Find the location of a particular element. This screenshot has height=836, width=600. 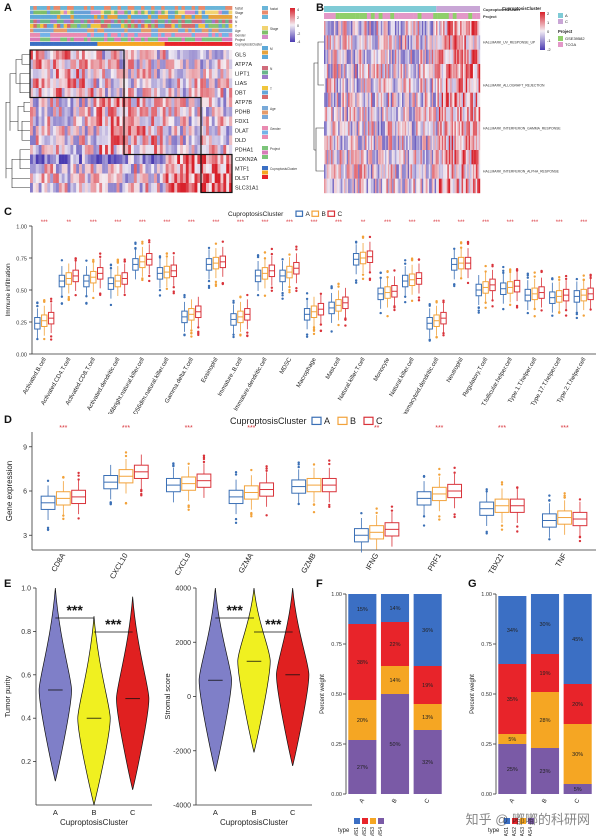

row-dendrogram is located at coordinates (17, 121).